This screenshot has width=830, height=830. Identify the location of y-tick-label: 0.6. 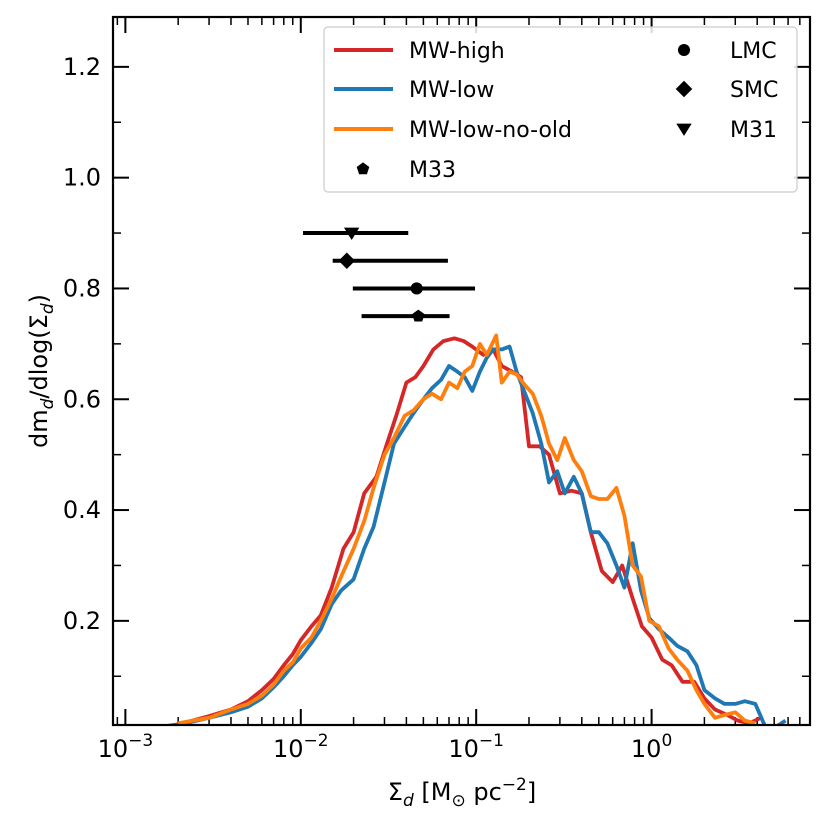
(82, 399).